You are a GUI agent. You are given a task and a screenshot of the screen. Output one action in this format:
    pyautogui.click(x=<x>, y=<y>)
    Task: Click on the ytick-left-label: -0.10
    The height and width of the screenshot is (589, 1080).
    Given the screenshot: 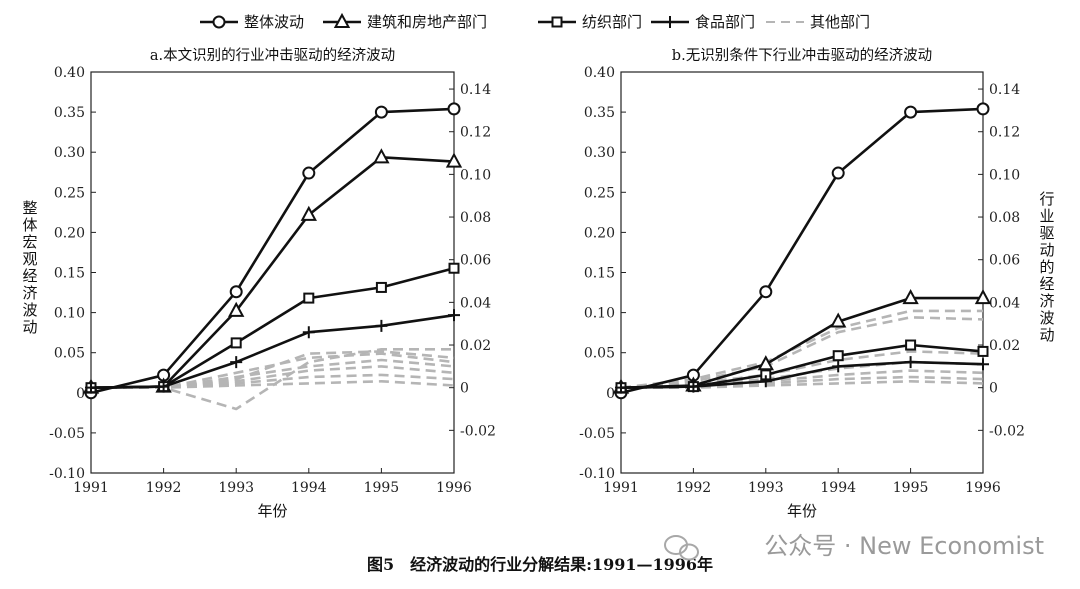 What is the action you would take?
    pyautogui.click(x=597, y=474)
    